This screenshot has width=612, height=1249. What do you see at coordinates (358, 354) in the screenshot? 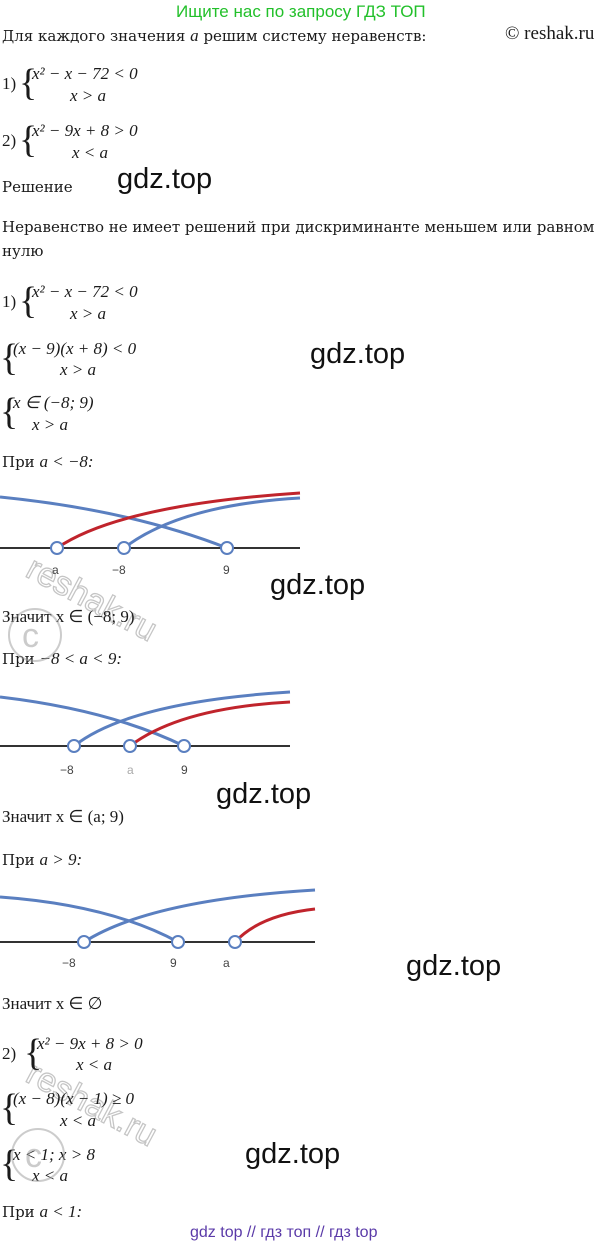
I see `watermark-2: gdz.top` at bounding box center [358, 354].